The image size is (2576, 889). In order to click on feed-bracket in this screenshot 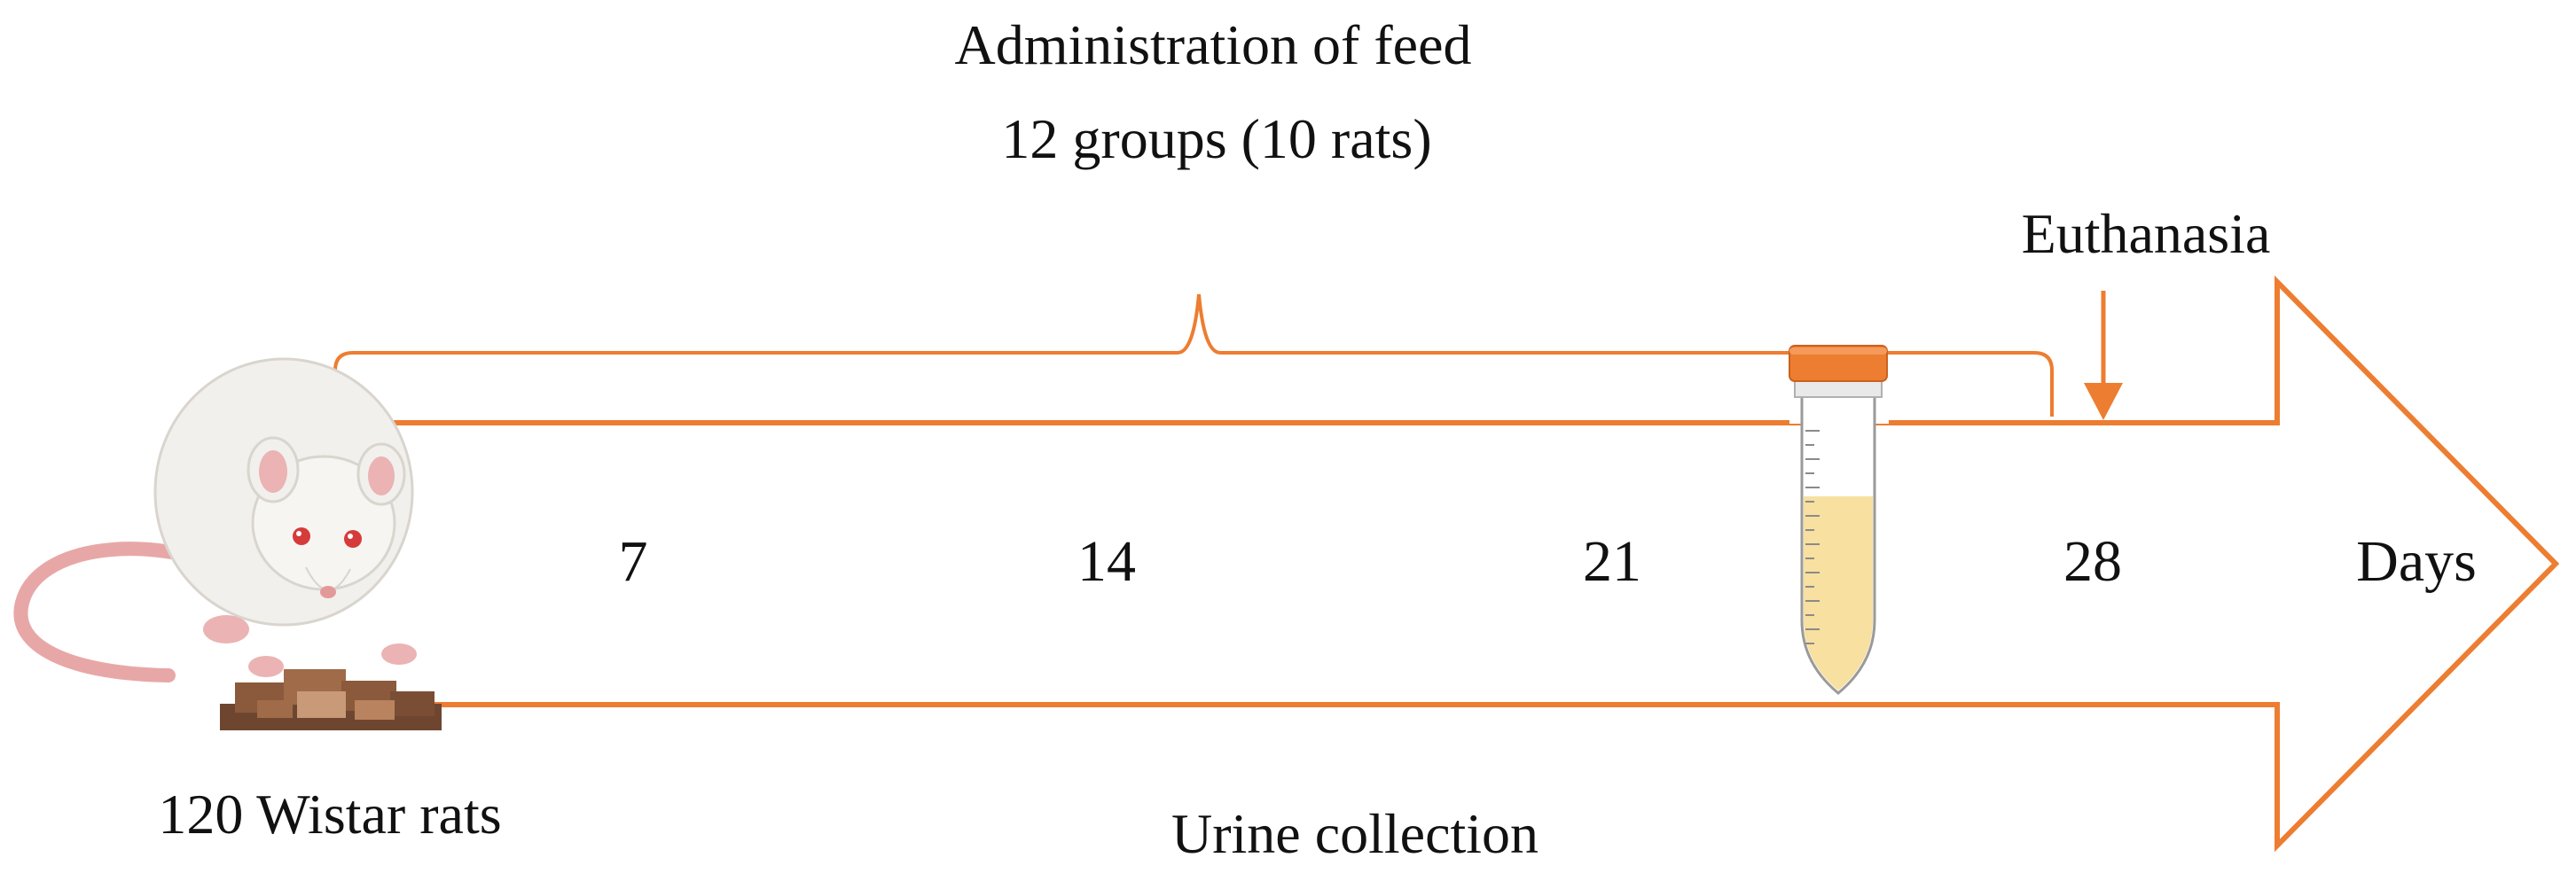, I will do `click(1193, 355)`.